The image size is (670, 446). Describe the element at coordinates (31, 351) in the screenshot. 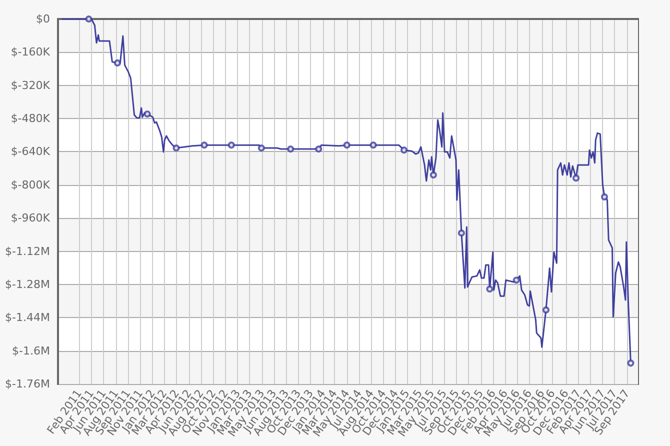

I see `y-tick-label: $-1.6M` at that location.